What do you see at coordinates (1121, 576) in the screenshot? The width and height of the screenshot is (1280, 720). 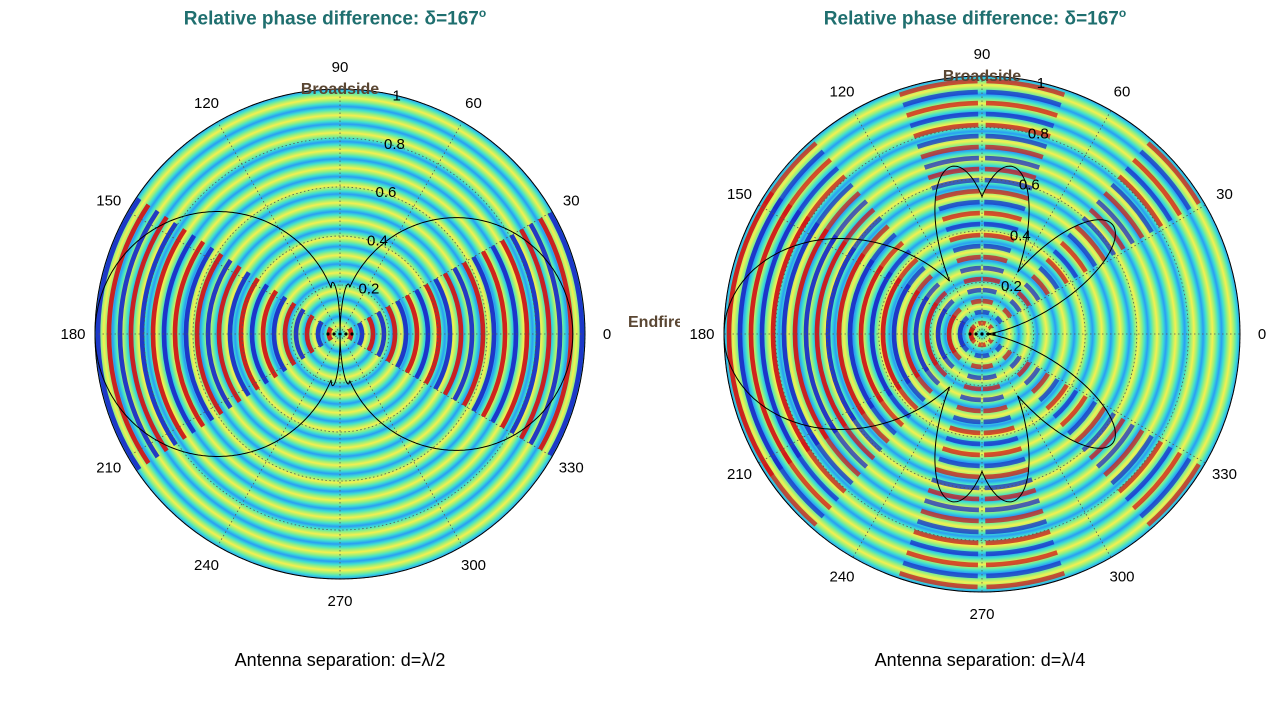 I see `angle-tick-label: 300` at bounding box center [1121, 576].